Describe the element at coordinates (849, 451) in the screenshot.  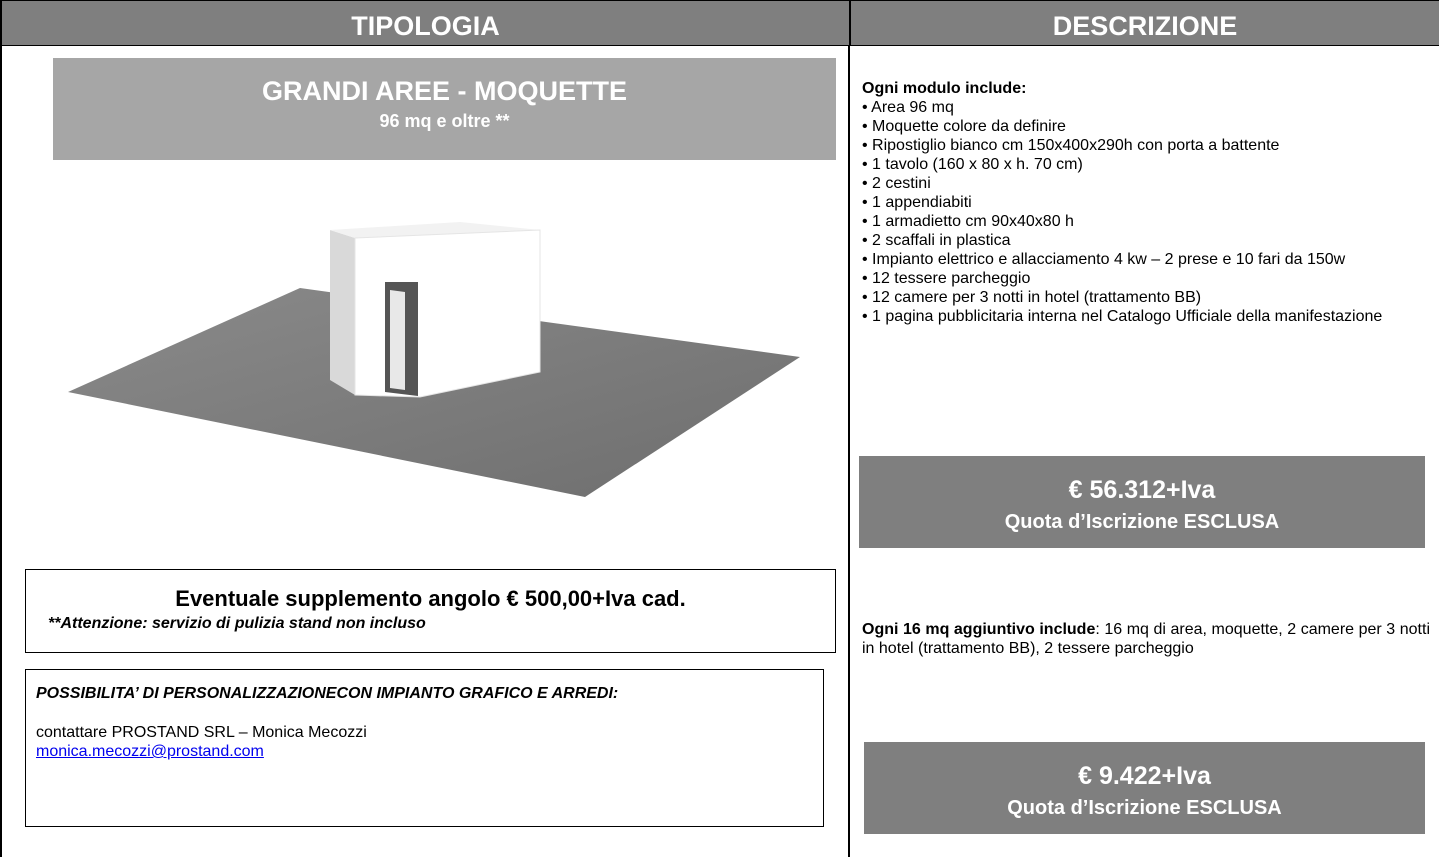
I see `column-divider` at that location.